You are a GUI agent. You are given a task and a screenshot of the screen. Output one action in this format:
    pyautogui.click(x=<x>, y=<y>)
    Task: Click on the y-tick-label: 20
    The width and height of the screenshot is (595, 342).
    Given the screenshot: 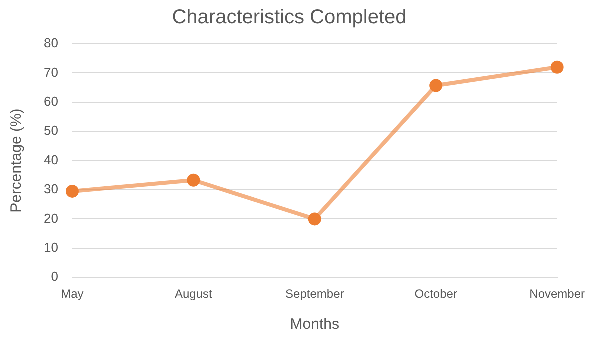 What is the action you would take?
    pyautogui.click(x=51, y=218)
    